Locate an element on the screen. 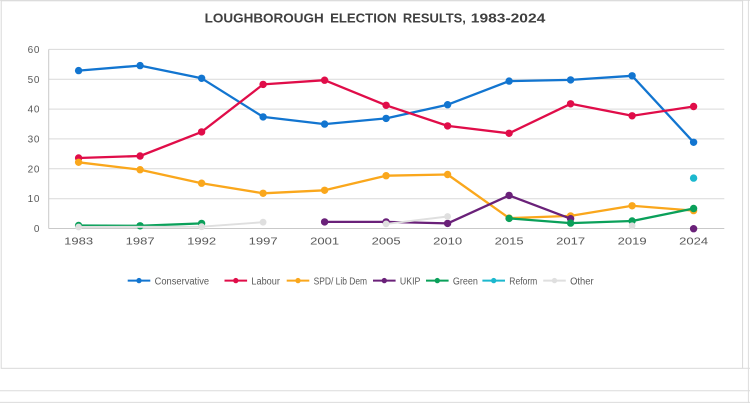  svg-text: 2017 is located at coordinates (571, 242).